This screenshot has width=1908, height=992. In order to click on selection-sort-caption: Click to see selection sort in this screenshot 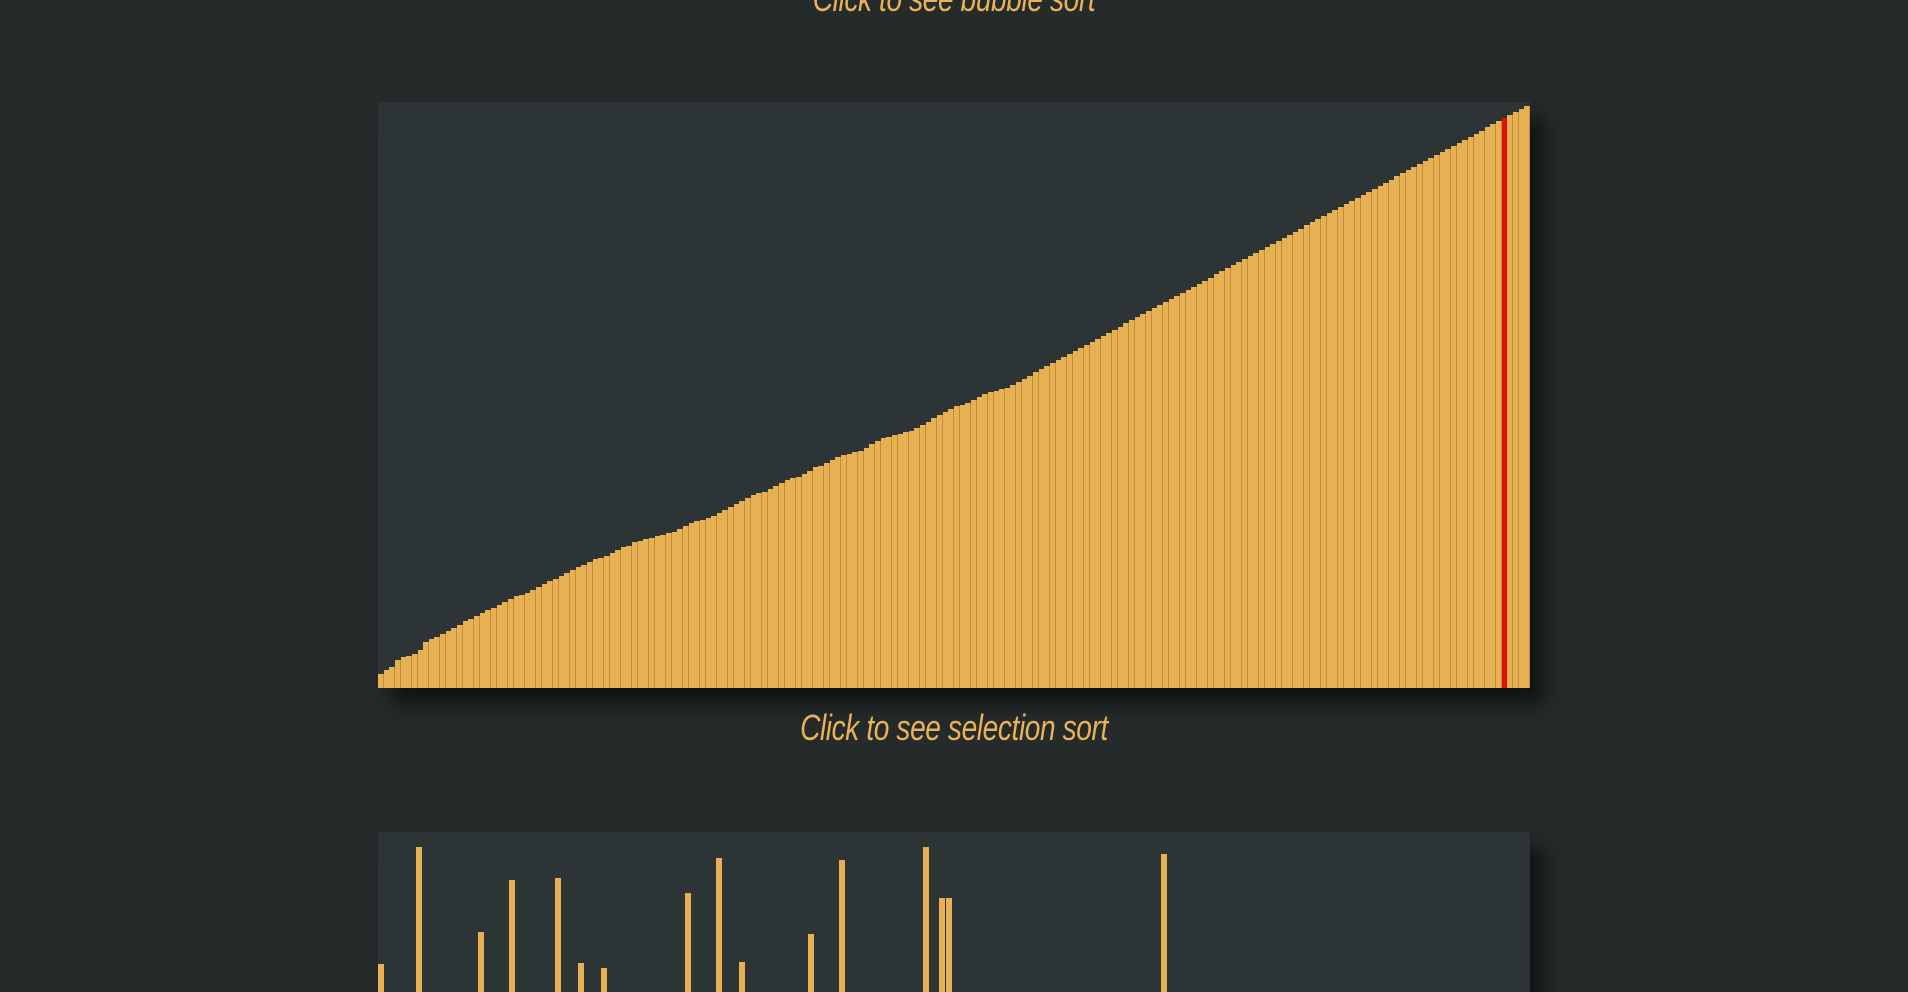, I will do `click(954, 727)`.